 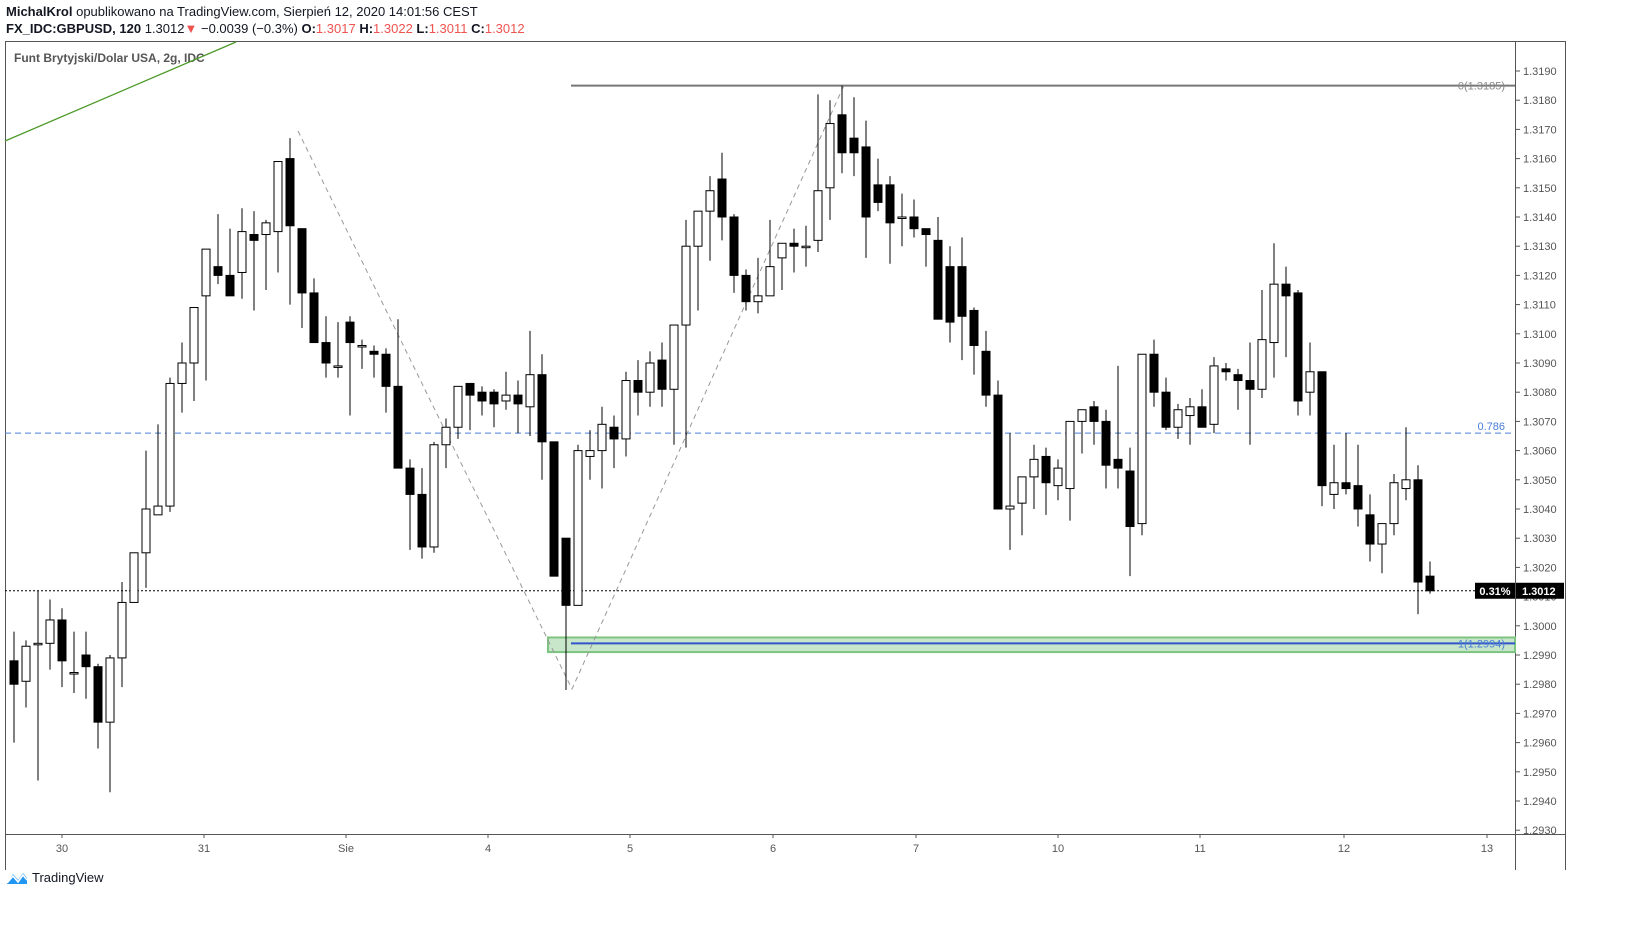 What do you see at coordinates (422, 28) in the screenshot?
I see `low-label: L:` at bounding box center [422, 28].